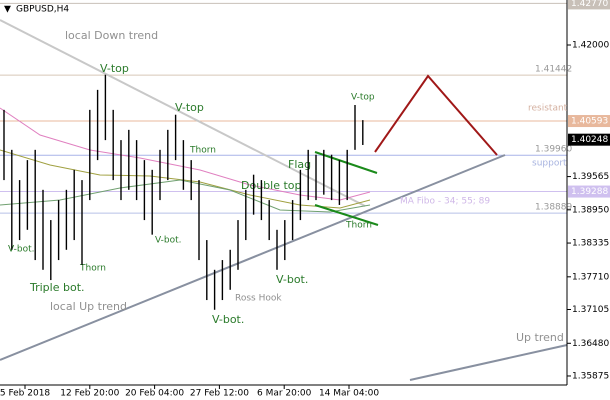 The image size is (610, 400). What do you see at coordinates (553, 208) in the screenshot?
I see `level-label: 1.38889` at bounding box center [553, 208].